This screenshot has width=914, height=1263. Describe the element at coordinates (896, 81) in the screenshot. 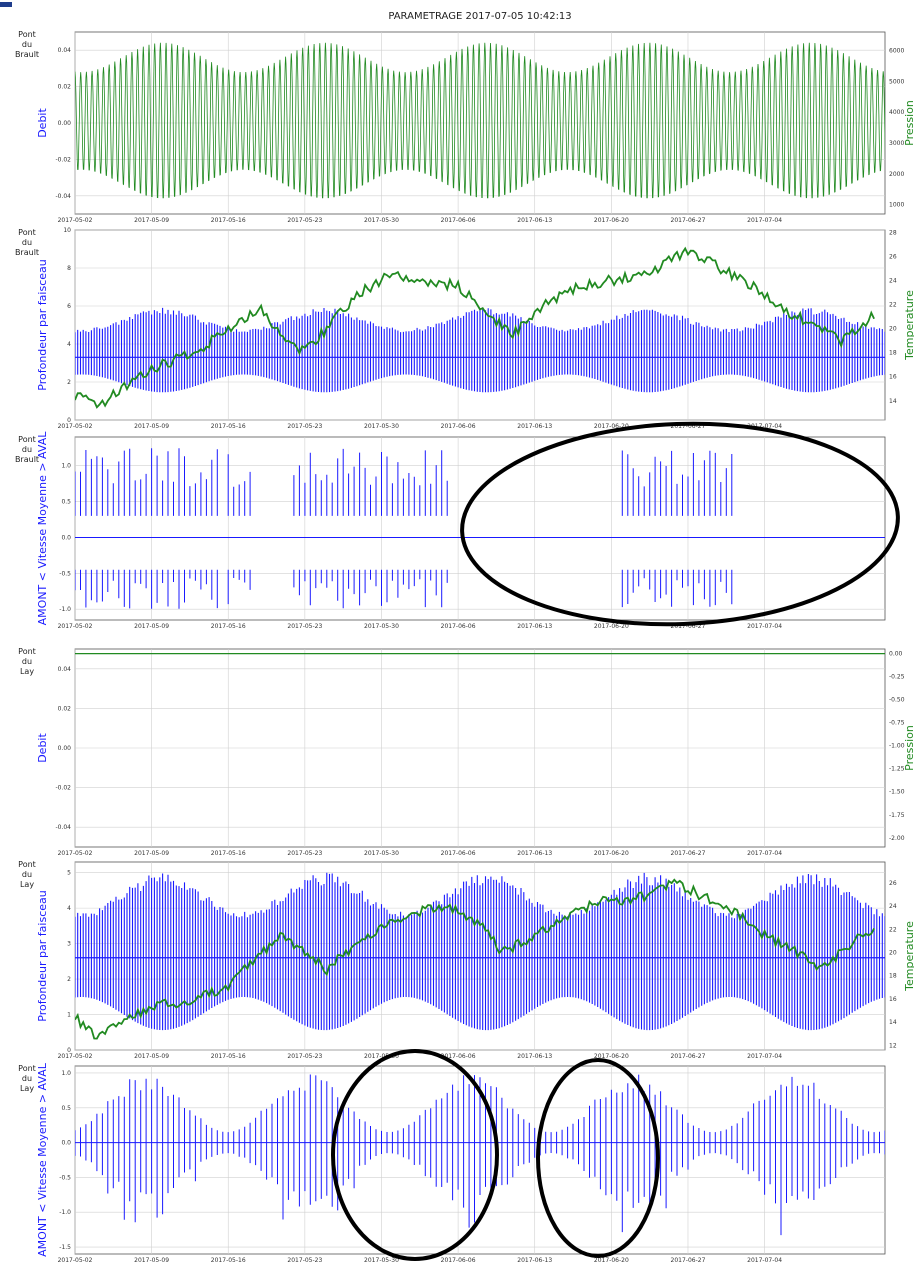

I see `y2-tick-label: 5000` at that location.